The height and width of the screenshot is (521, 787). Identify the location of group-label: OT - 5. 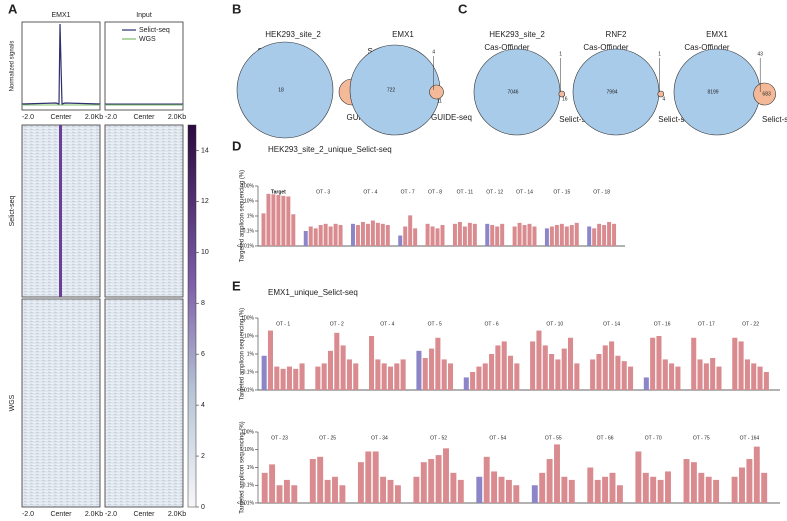
(435, 324).